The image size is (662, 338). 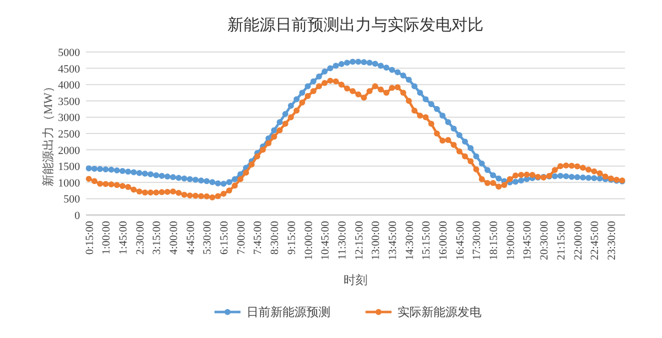 I want to click on y-tick-label: 0, so click(x=77, y=216).